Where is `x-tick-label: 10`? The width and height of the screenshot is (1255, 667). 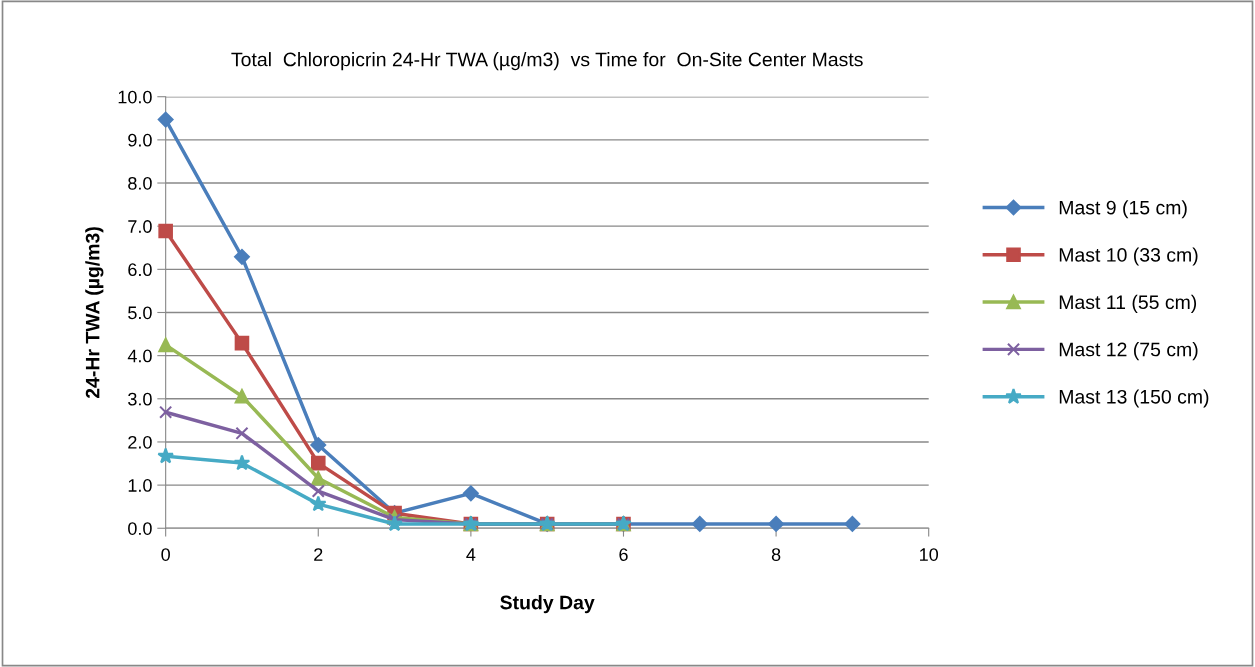
x-tick-label: 10 is located at coordinates (929, 554).